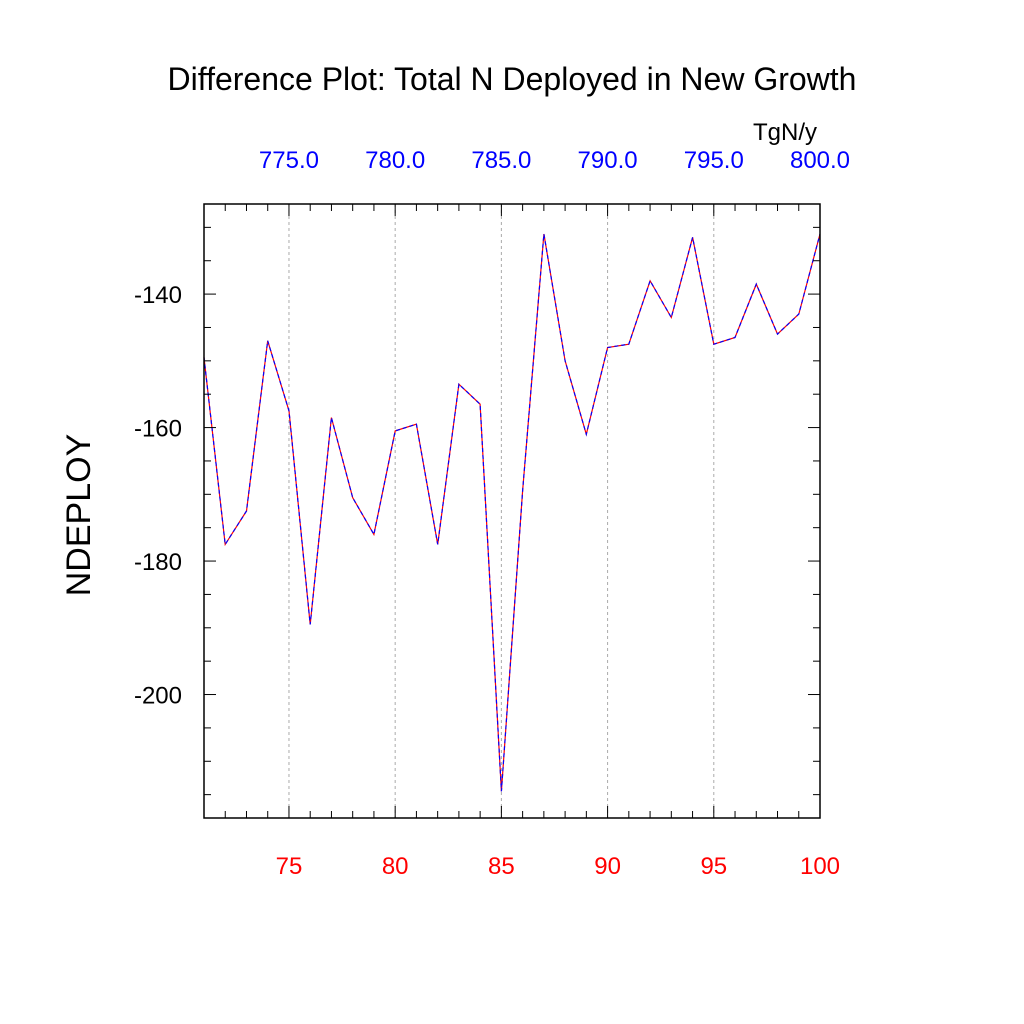 The height and width of the screenshot is (1024, 1024). Describe the element at coordinates (501, 866) in the screenshot. I see `x-tick-label: 85` at that location.